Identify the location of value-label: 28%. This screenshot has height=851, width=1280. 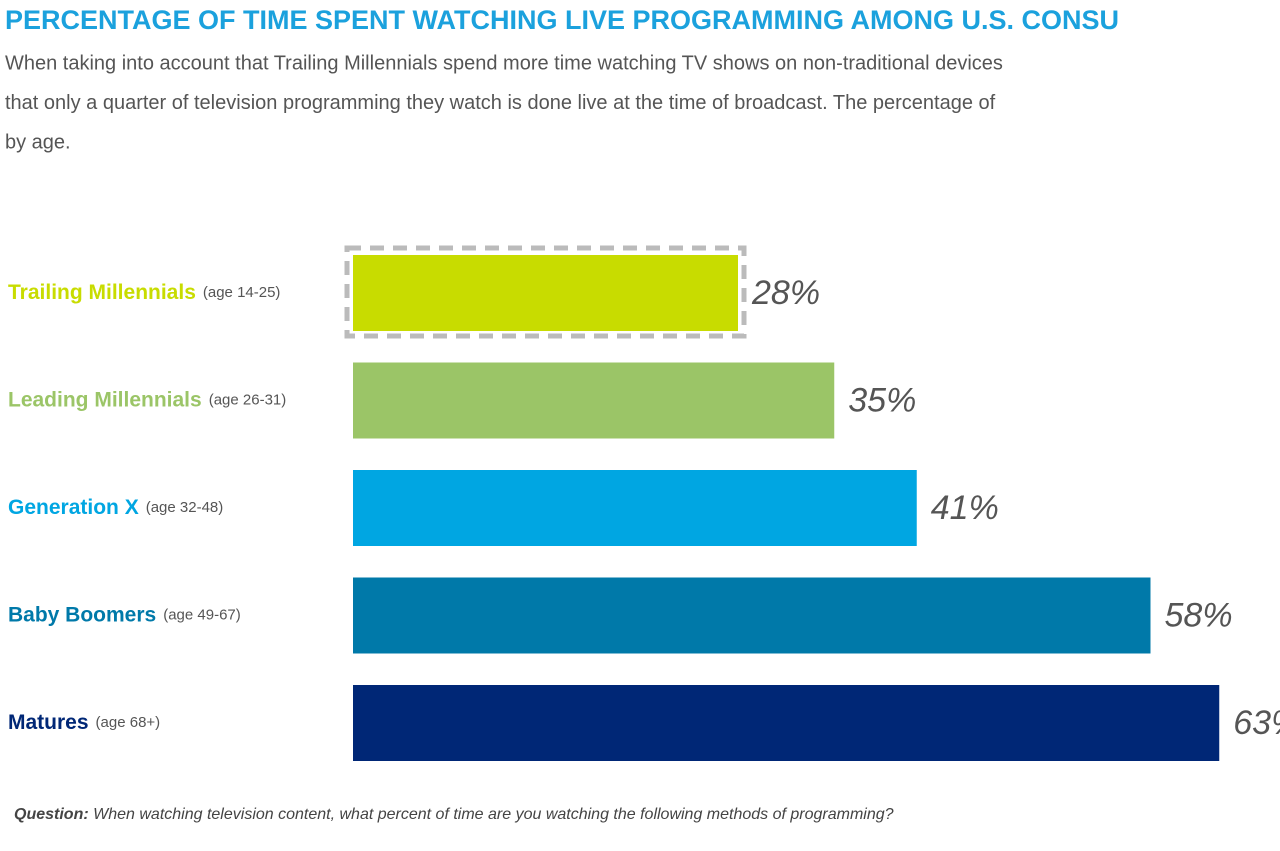
(785, 293).